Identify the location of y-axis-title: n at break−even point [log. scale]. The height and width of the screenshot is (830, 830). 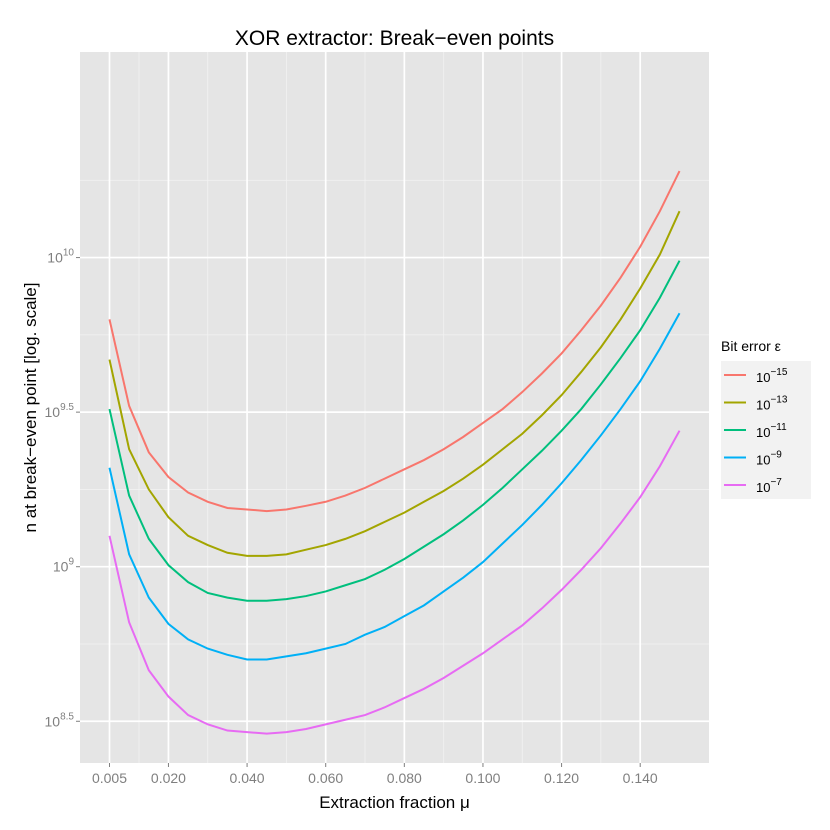
(30, 408).